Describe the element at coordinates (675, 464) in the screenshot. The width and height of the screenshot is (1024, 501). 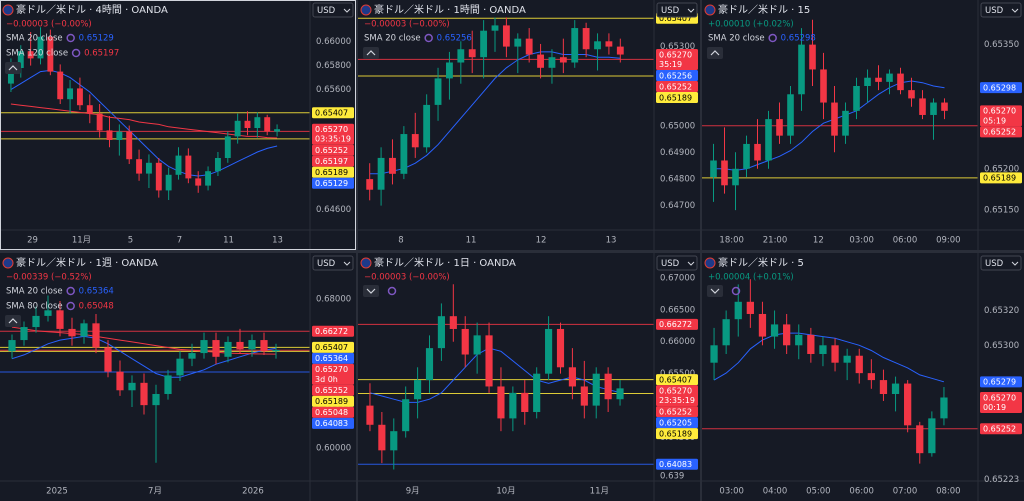
I see `price-tag-label: 0.64083` at that location.